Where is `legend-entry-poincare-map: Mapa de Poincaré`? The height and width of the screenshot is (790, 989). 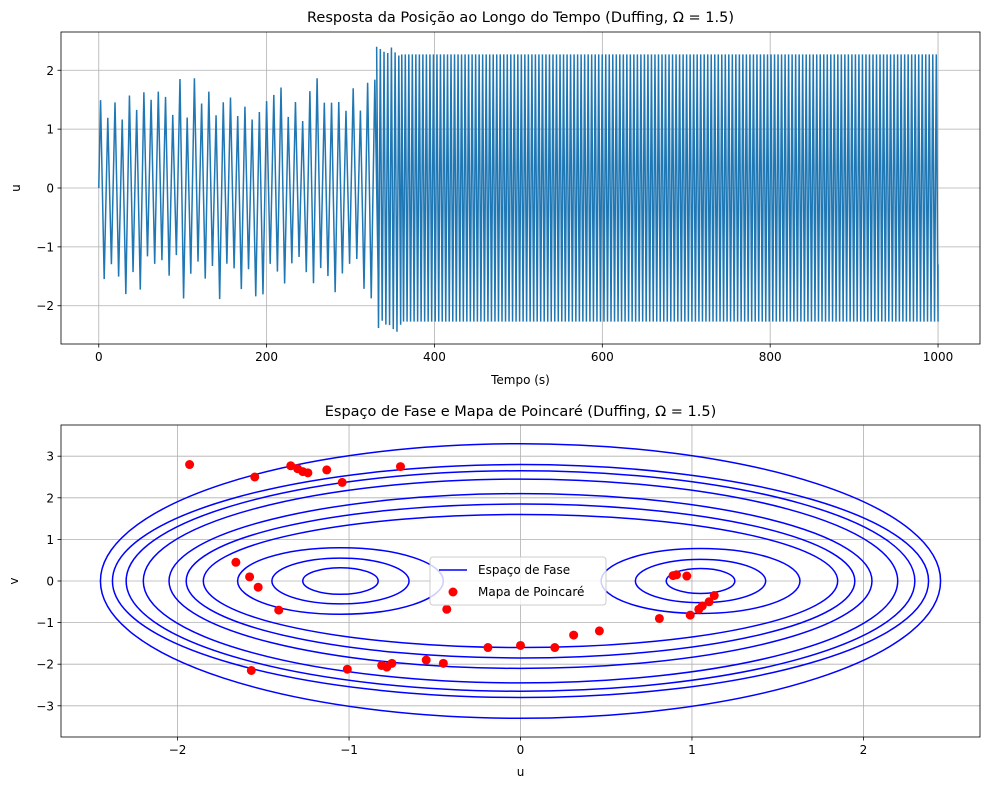 legend-entry-poincare-map: Mapa de Poincaré is located at coordinates (531, 592).